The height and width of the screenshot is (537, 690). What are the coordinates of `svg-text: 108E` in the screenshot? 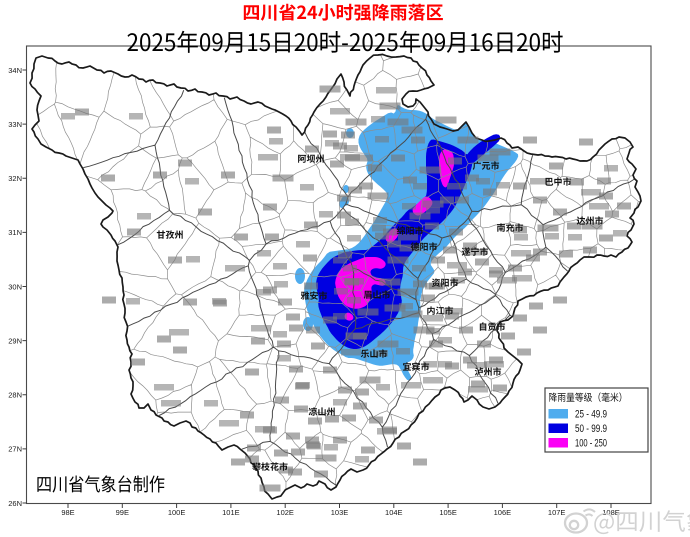 It's located at (611, 512).